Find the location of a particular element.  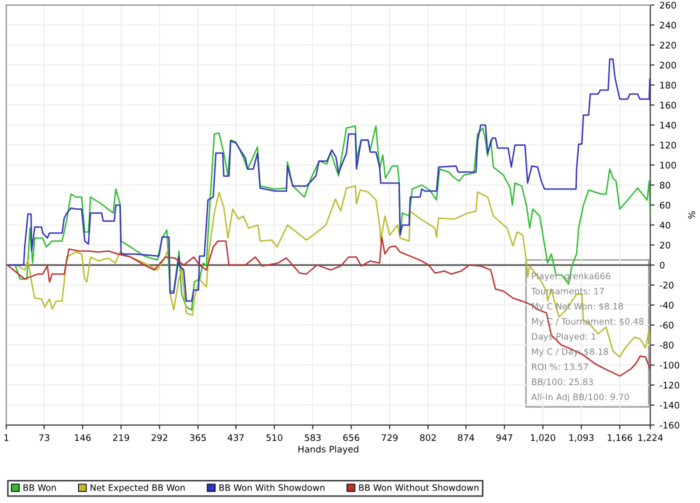

x-tick-label: 874 is located at coordinates (466, 438).